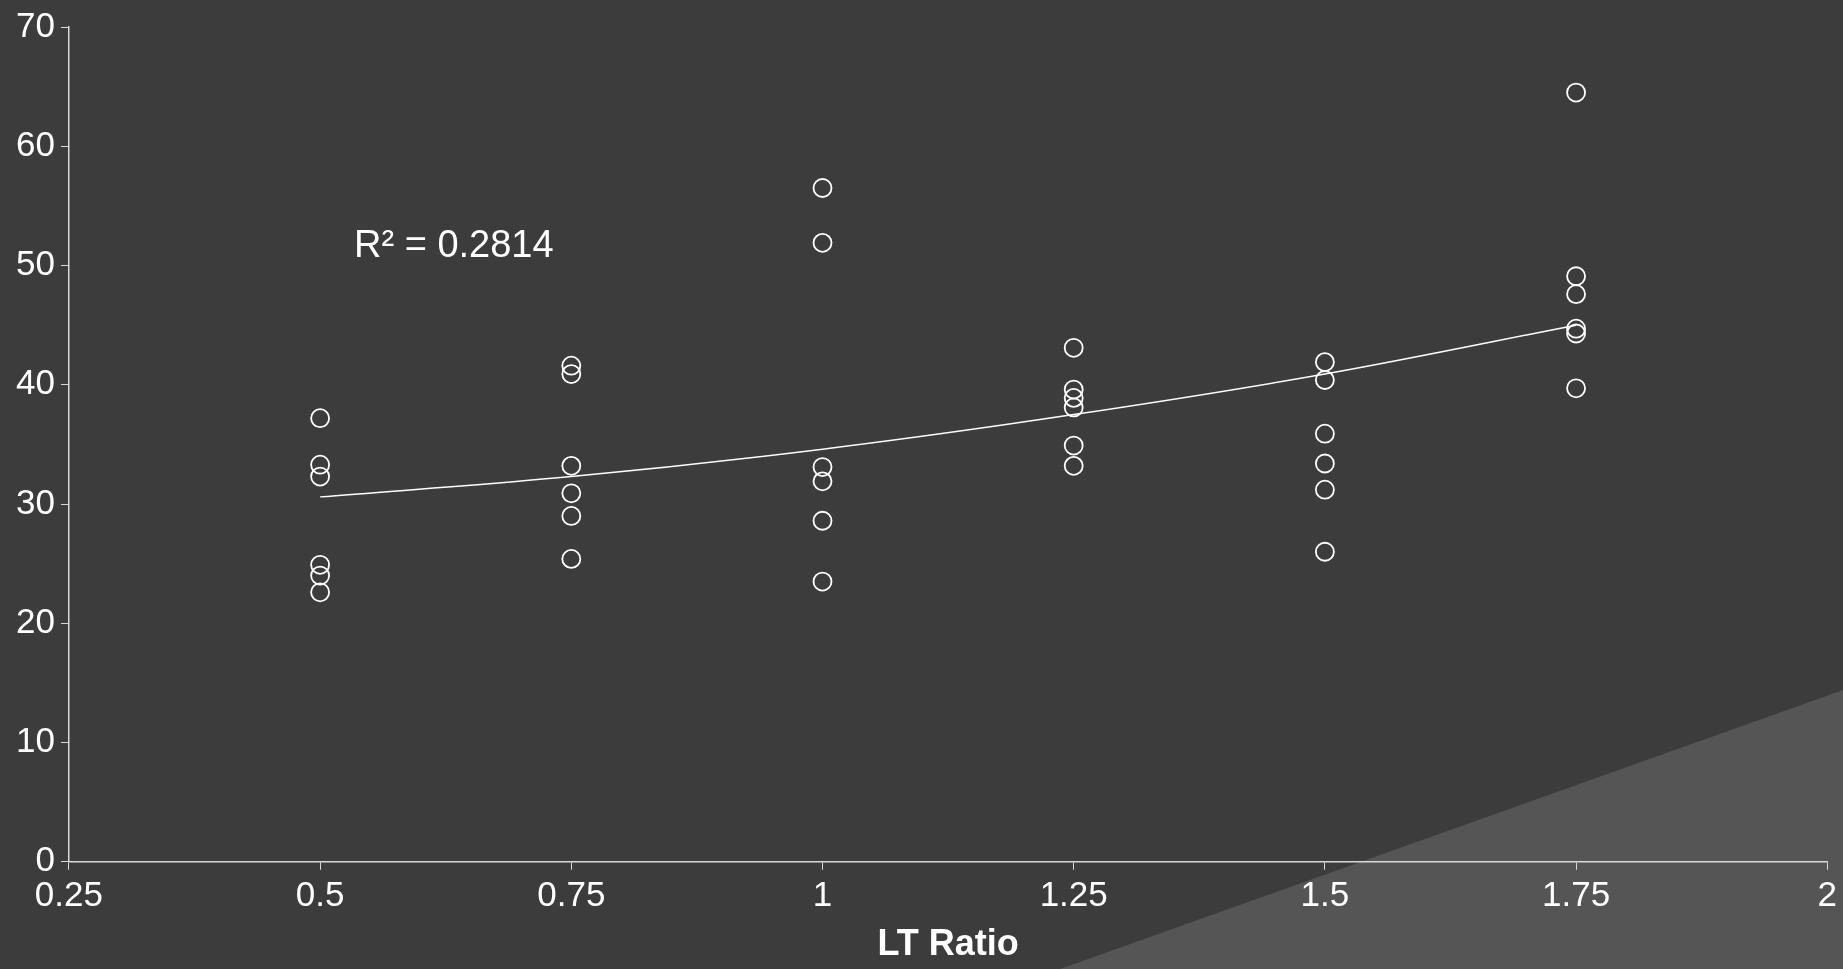 The width and height of the screenshot is (1843, 969). What do you see at coordinates (822, 894) in the screenshot?
I see `x-tick-label: 1` at bounding box center [822, 894].